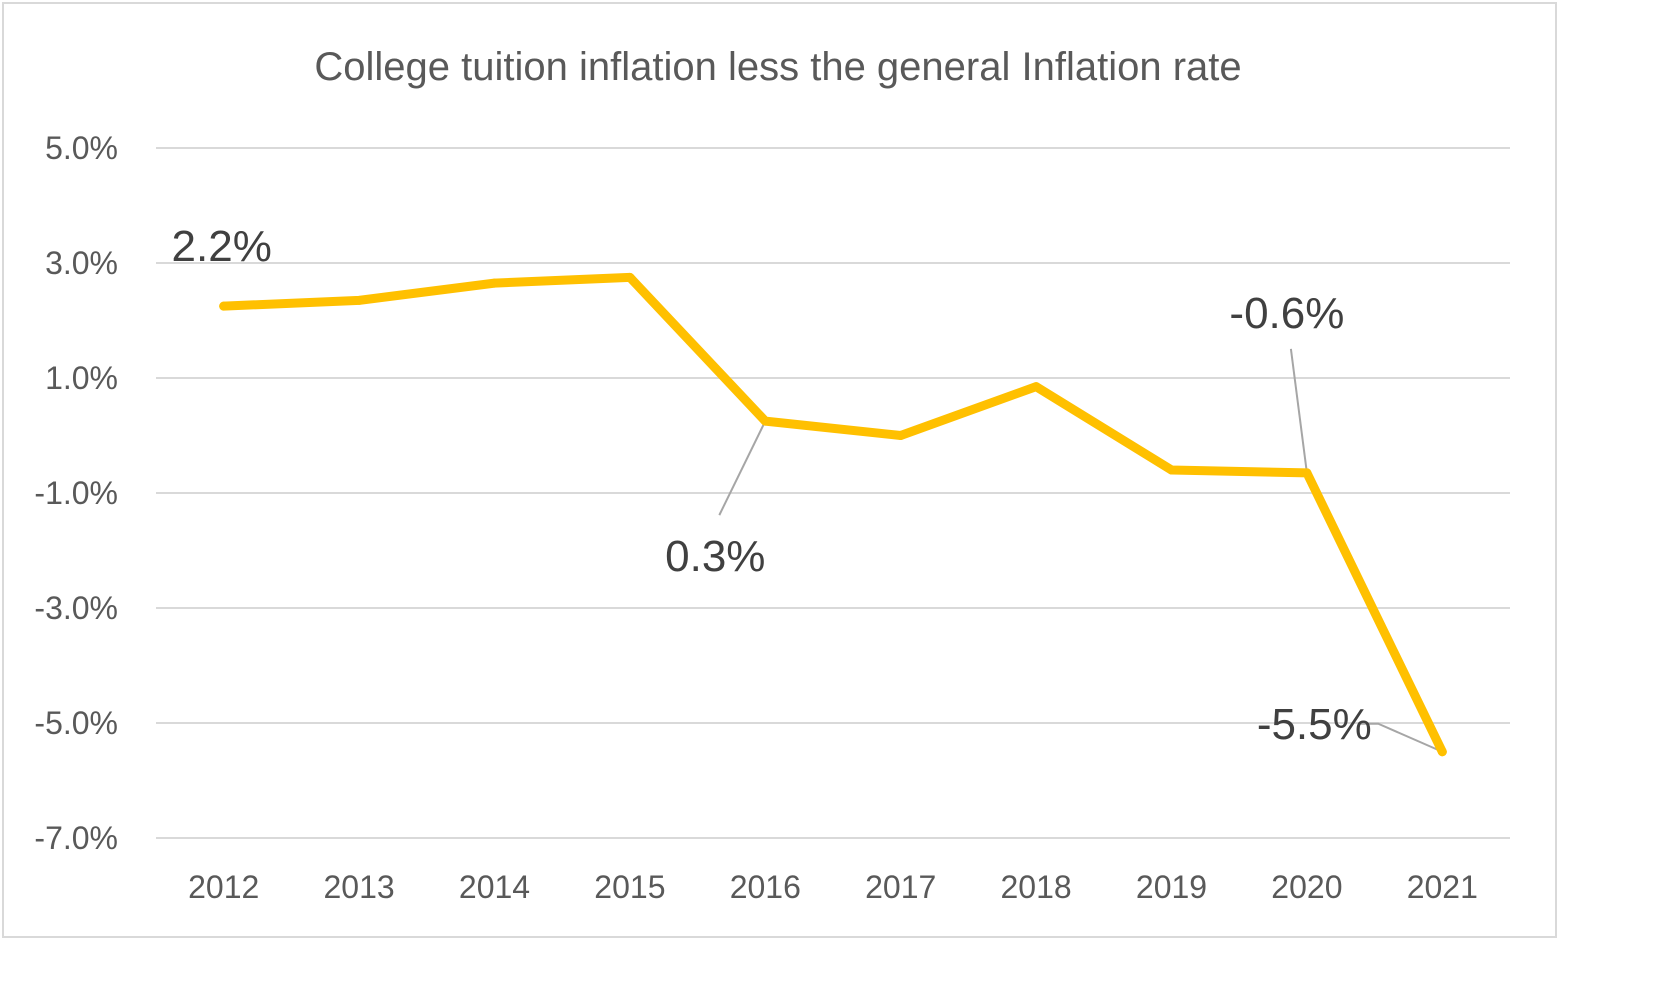 The height and width of the screenshot is (1003, 1663). Describe the element at coordinates (76, 608) in the screenshot. I see `y-tick-label: -3.0%` at that location.